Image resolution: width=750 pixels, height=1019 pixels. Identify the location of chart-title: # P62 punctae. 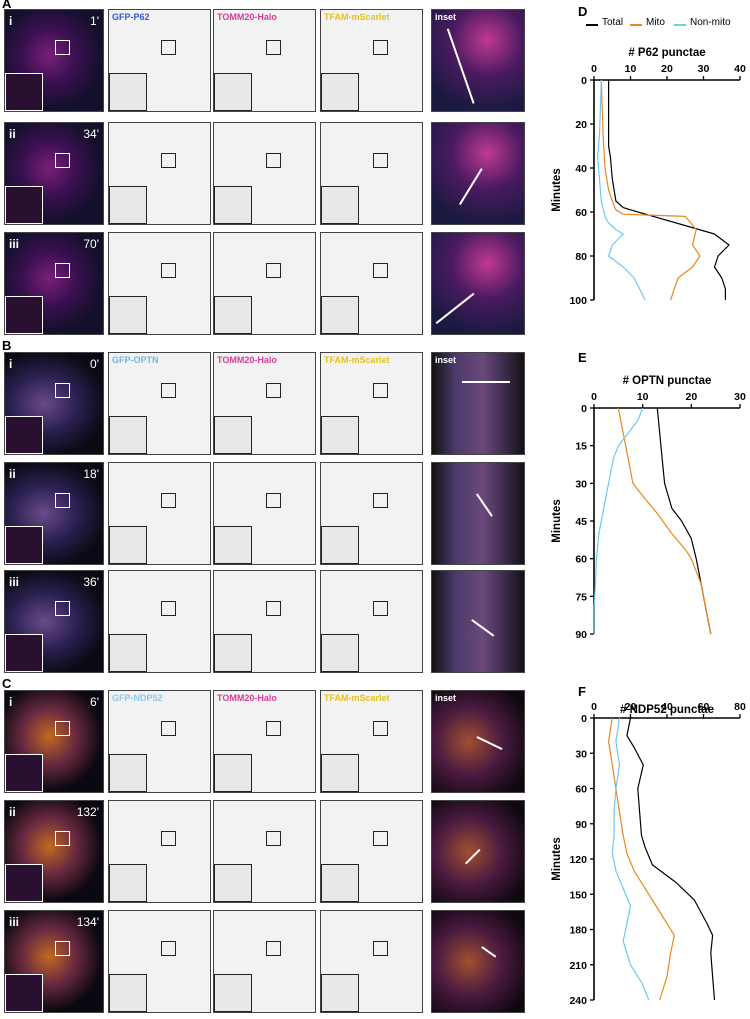
(666, 53).